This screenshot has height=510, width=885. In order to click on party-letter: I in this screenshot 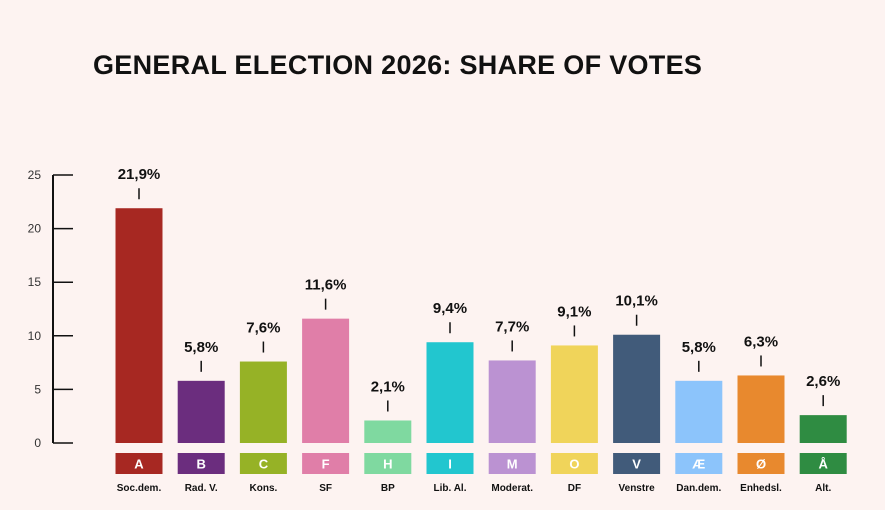, I will do `click(450, 464)`.